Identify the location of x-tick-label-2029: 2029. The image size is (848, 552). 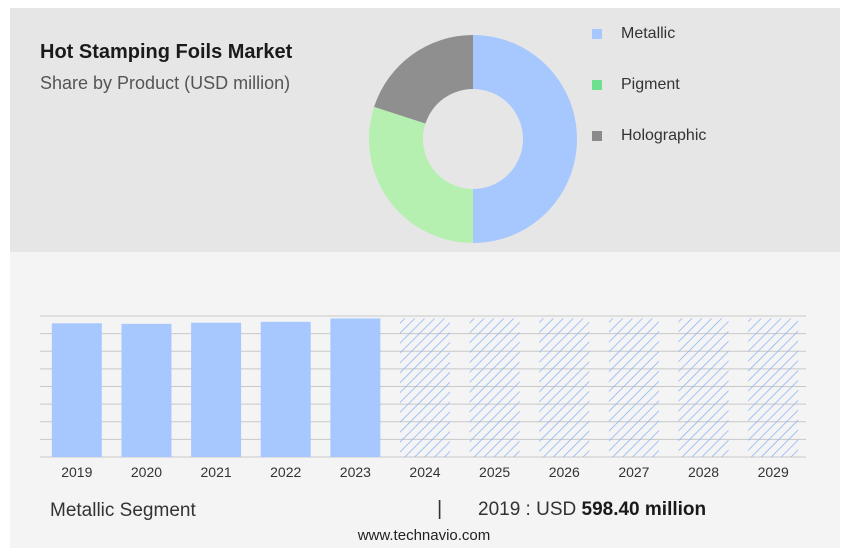
(773, 472).